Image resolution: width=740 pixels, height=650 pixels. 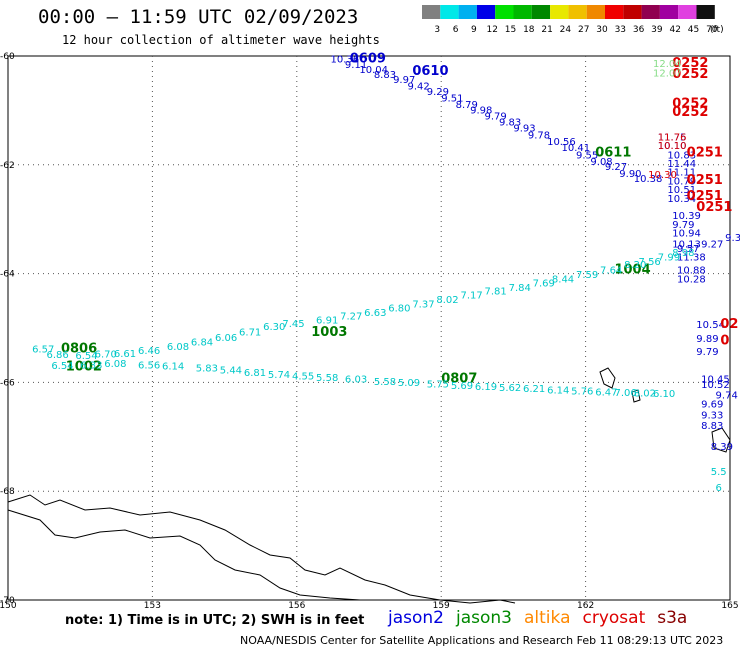 What do you see at coordinates (58, 355) in the screenshot?
I see `swh-reading: 6.86` at bounding box center [58, 355].